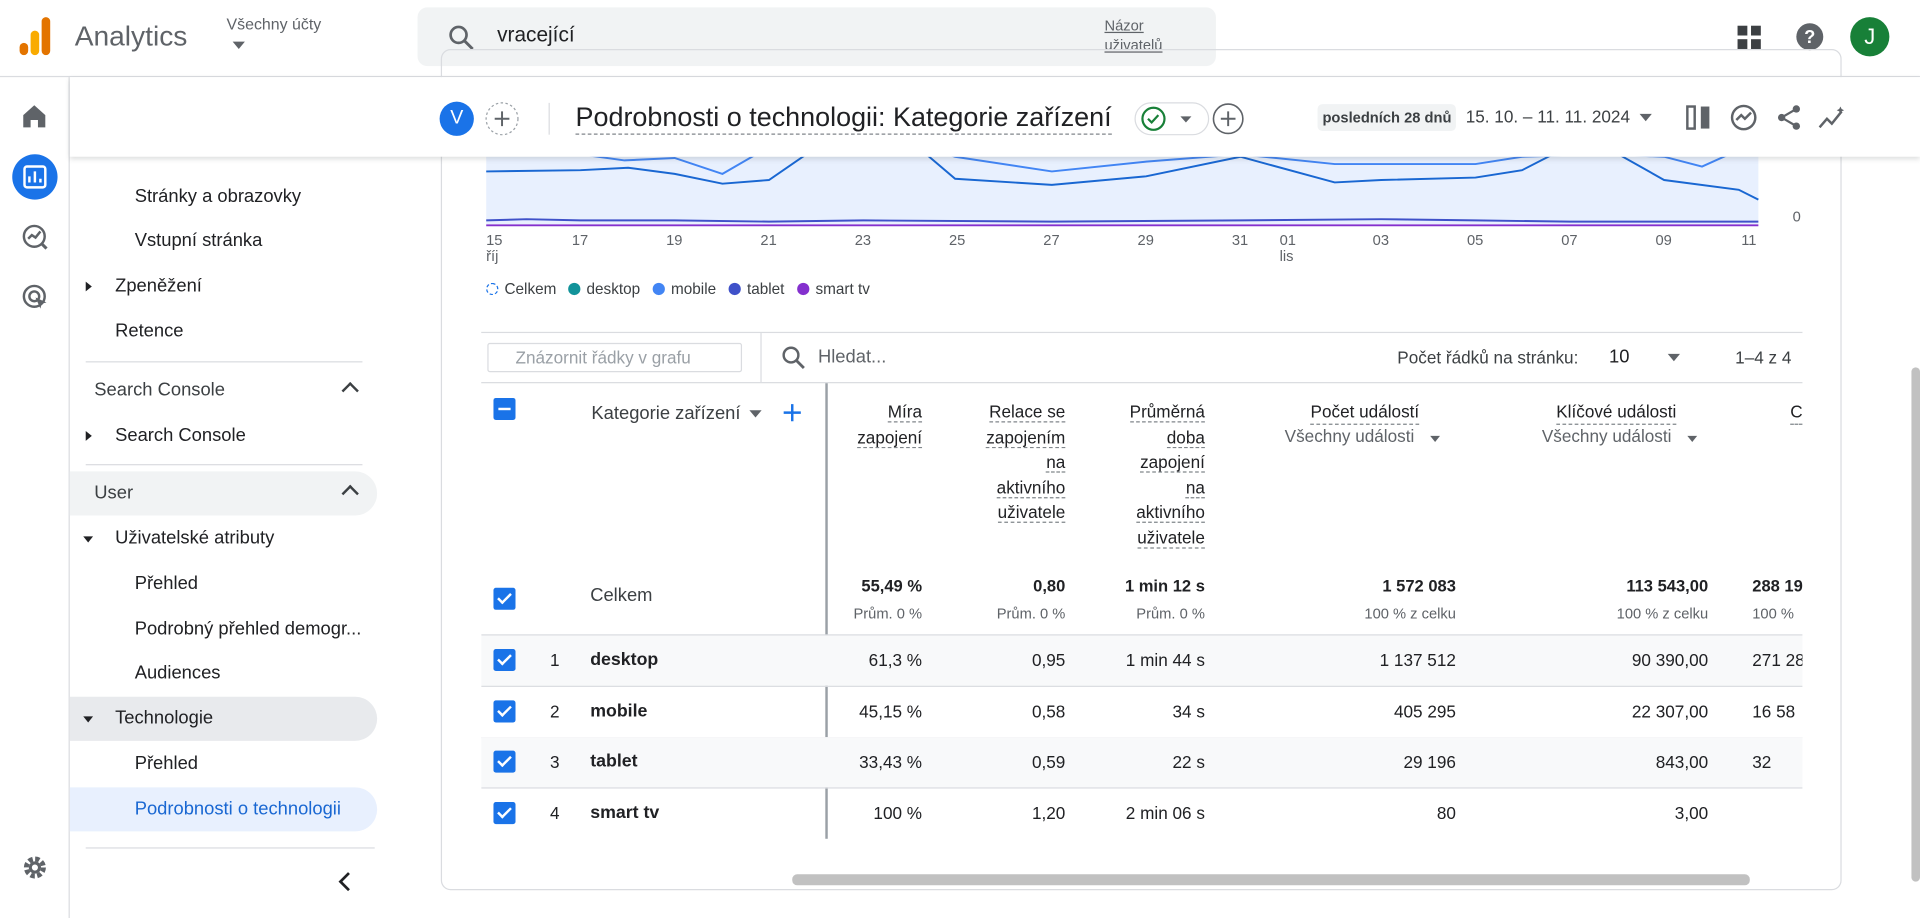 The height and width of the screenshot is (918, 1920). Describe the element at coordinates (1271, 880) in the screenshot. I see `horizontal-scrollbar` at that location.